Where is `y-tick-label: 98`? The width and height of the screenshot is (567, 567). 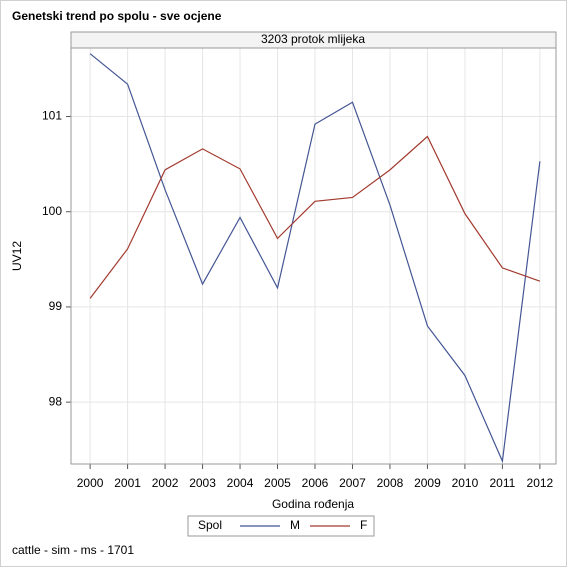 y-tick-label: 98 is located at coordinates (56, 401).